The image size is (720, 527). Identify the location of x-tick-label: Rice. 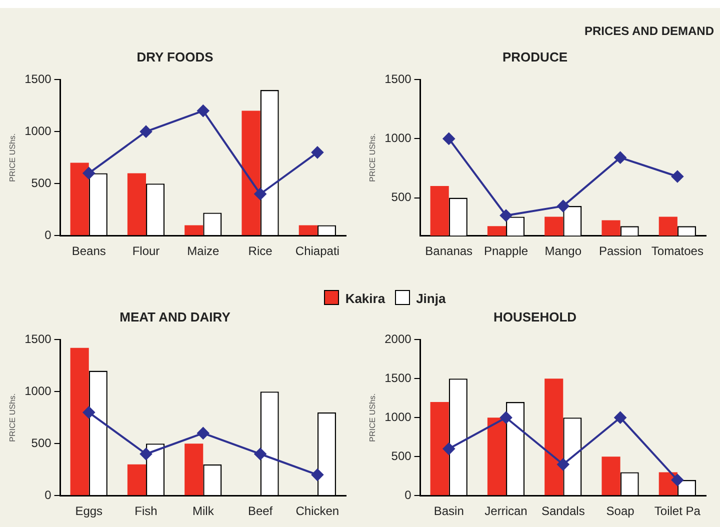
(260, 251).